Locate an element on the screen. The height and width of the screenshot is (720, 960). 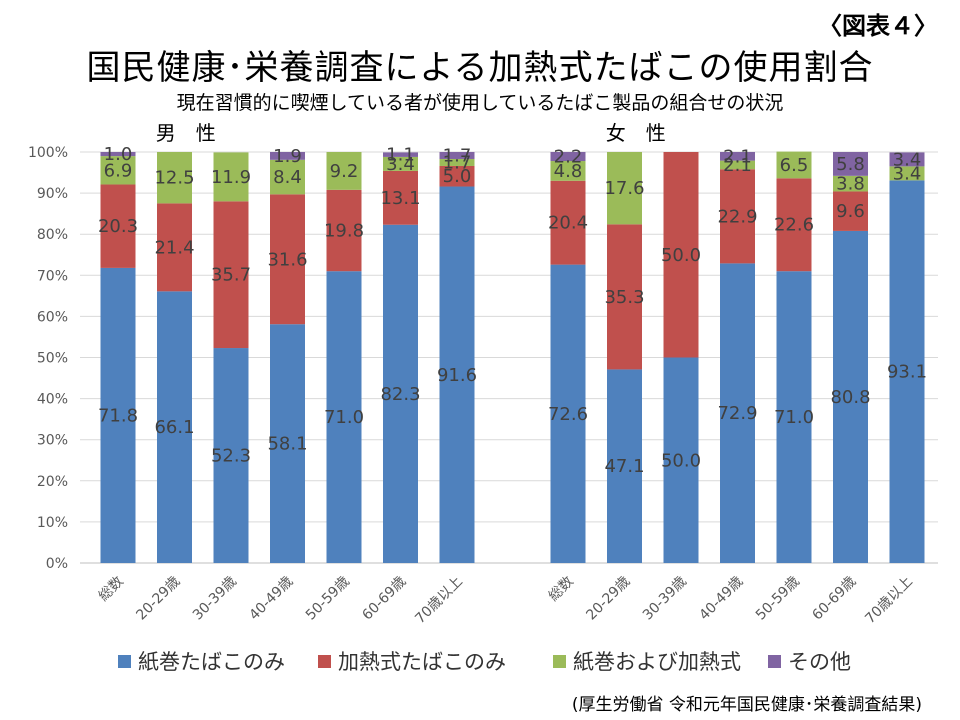
group-title: 男 性 is located at coordinates (186, 133).